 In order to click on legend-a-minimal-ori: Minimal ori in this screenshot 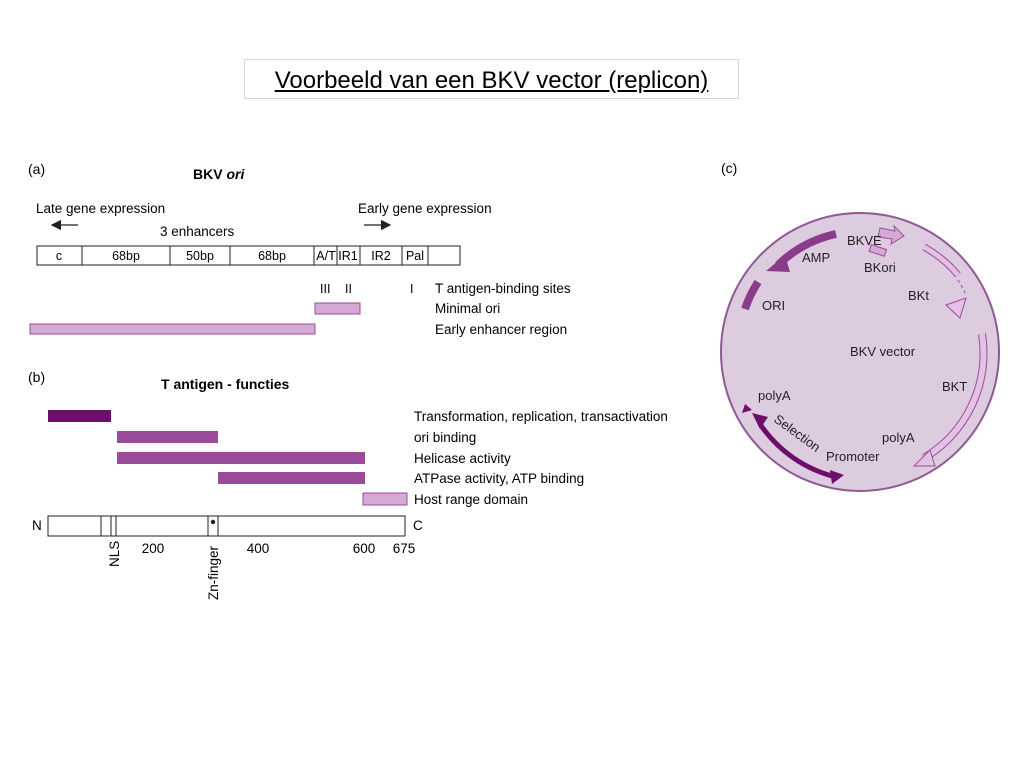, I will do `click(467, 308)`.